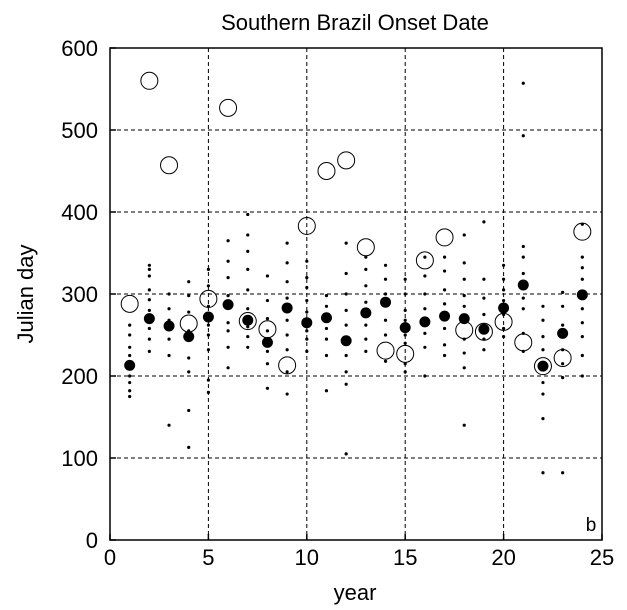  What do you see at coordinates (79, 376) in the screenshot?
I see `y-tick-label: 200` at bounding box center [79, 376].